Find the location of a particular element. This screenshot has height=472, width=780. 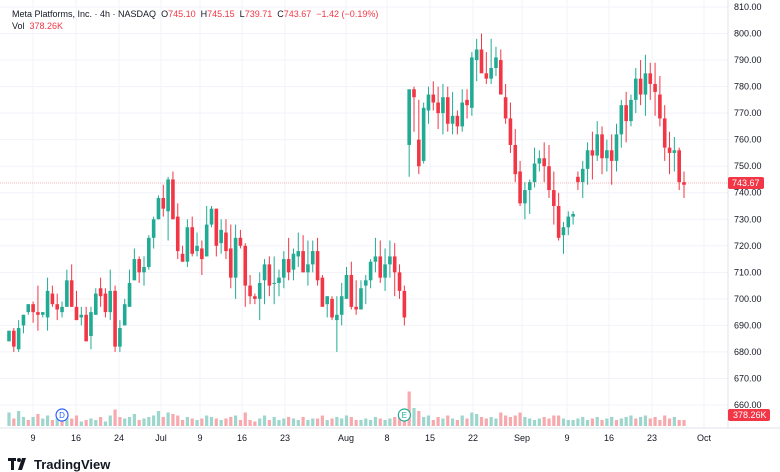

price-tick-label: 810.00 is located at coordinates (748, 7).